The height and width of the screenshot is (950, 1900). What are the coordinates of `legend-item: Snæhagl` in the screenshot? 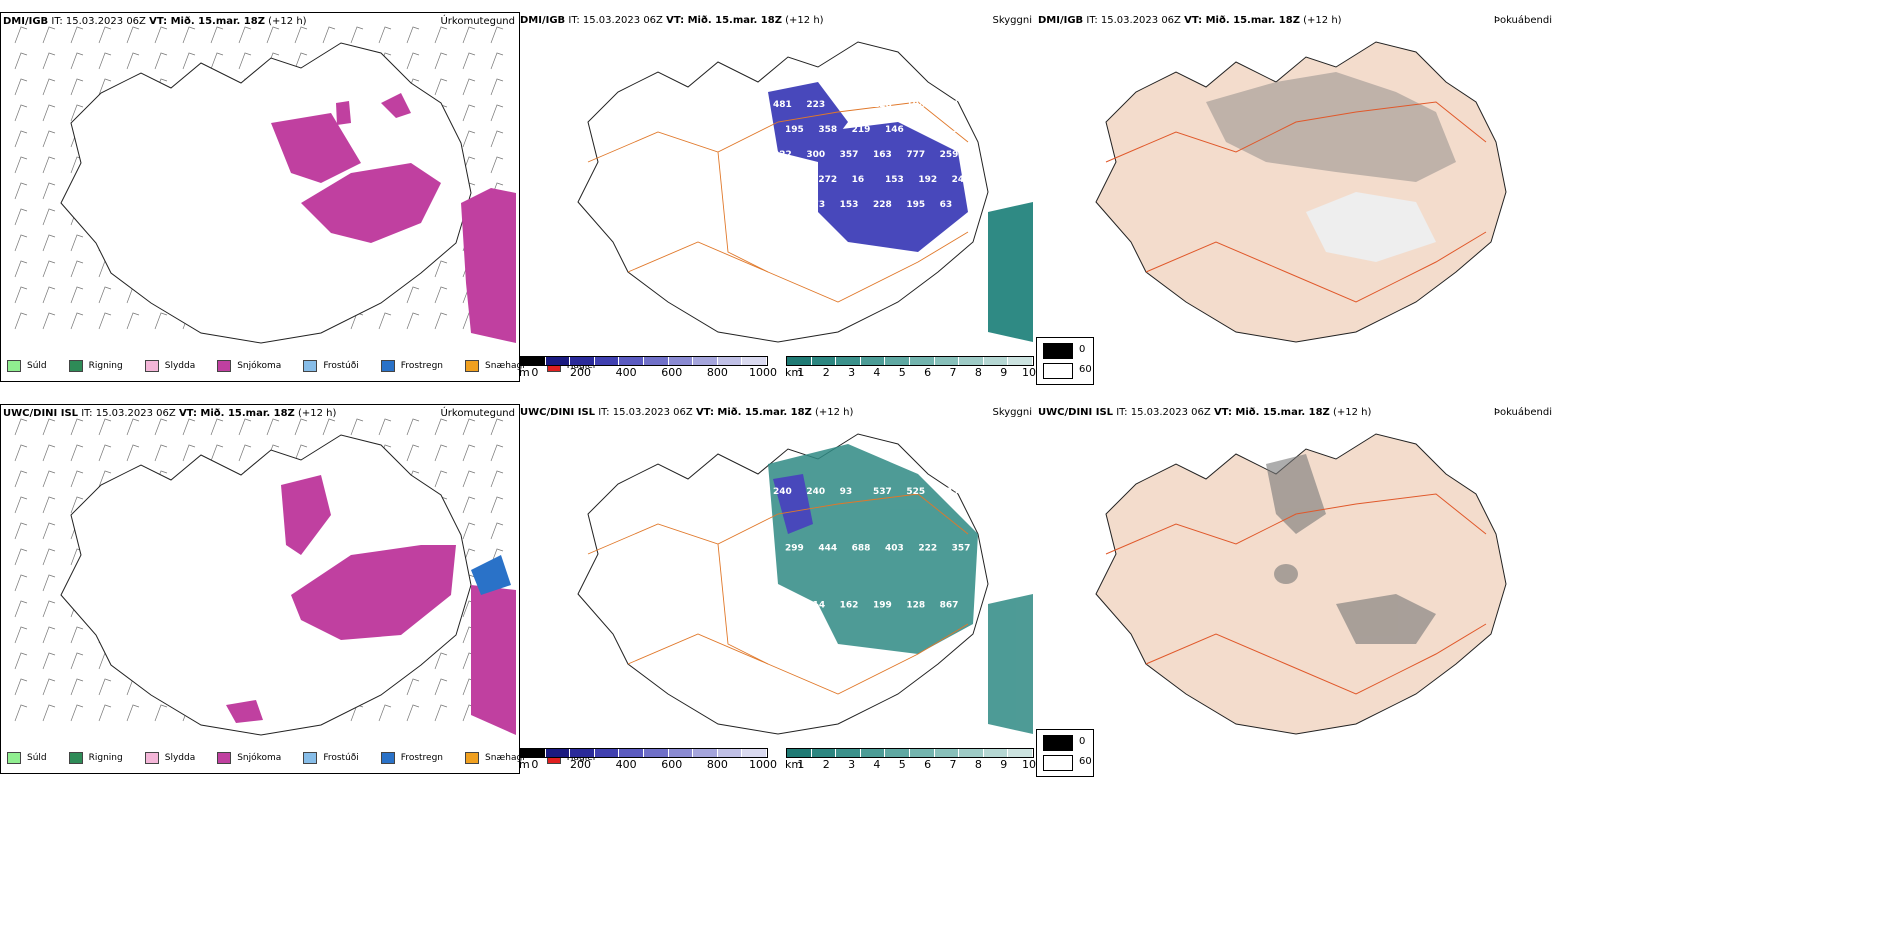 It's located at (495, 366).